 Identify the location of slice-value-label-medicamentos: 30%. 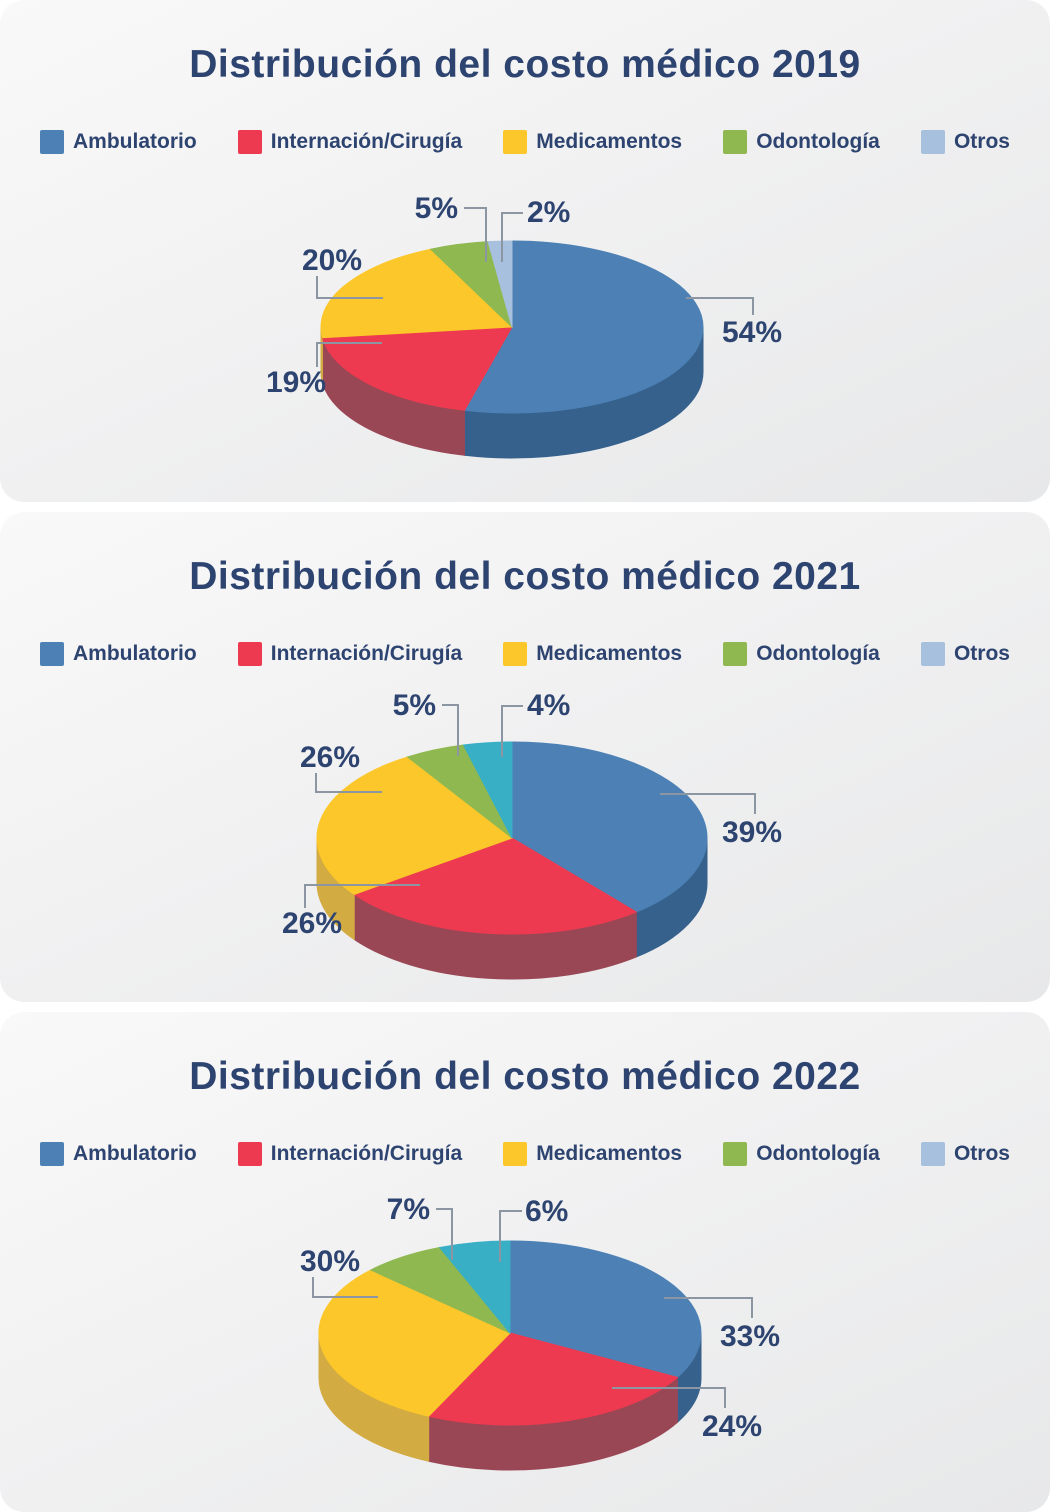
(330, 1261).